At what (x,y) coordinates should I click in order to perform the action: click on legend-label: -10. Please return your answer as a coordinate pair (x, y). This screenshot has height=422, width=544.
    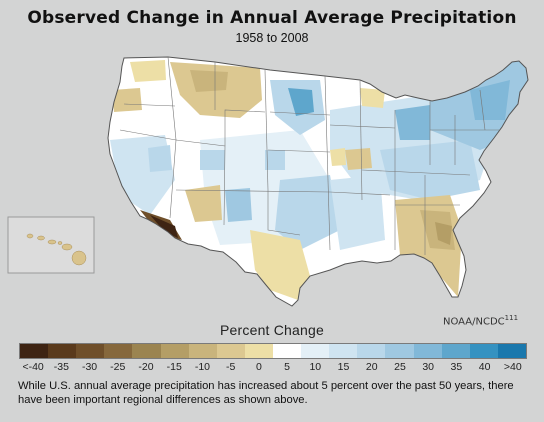
    Looking at the image, I should click on (202, 367).